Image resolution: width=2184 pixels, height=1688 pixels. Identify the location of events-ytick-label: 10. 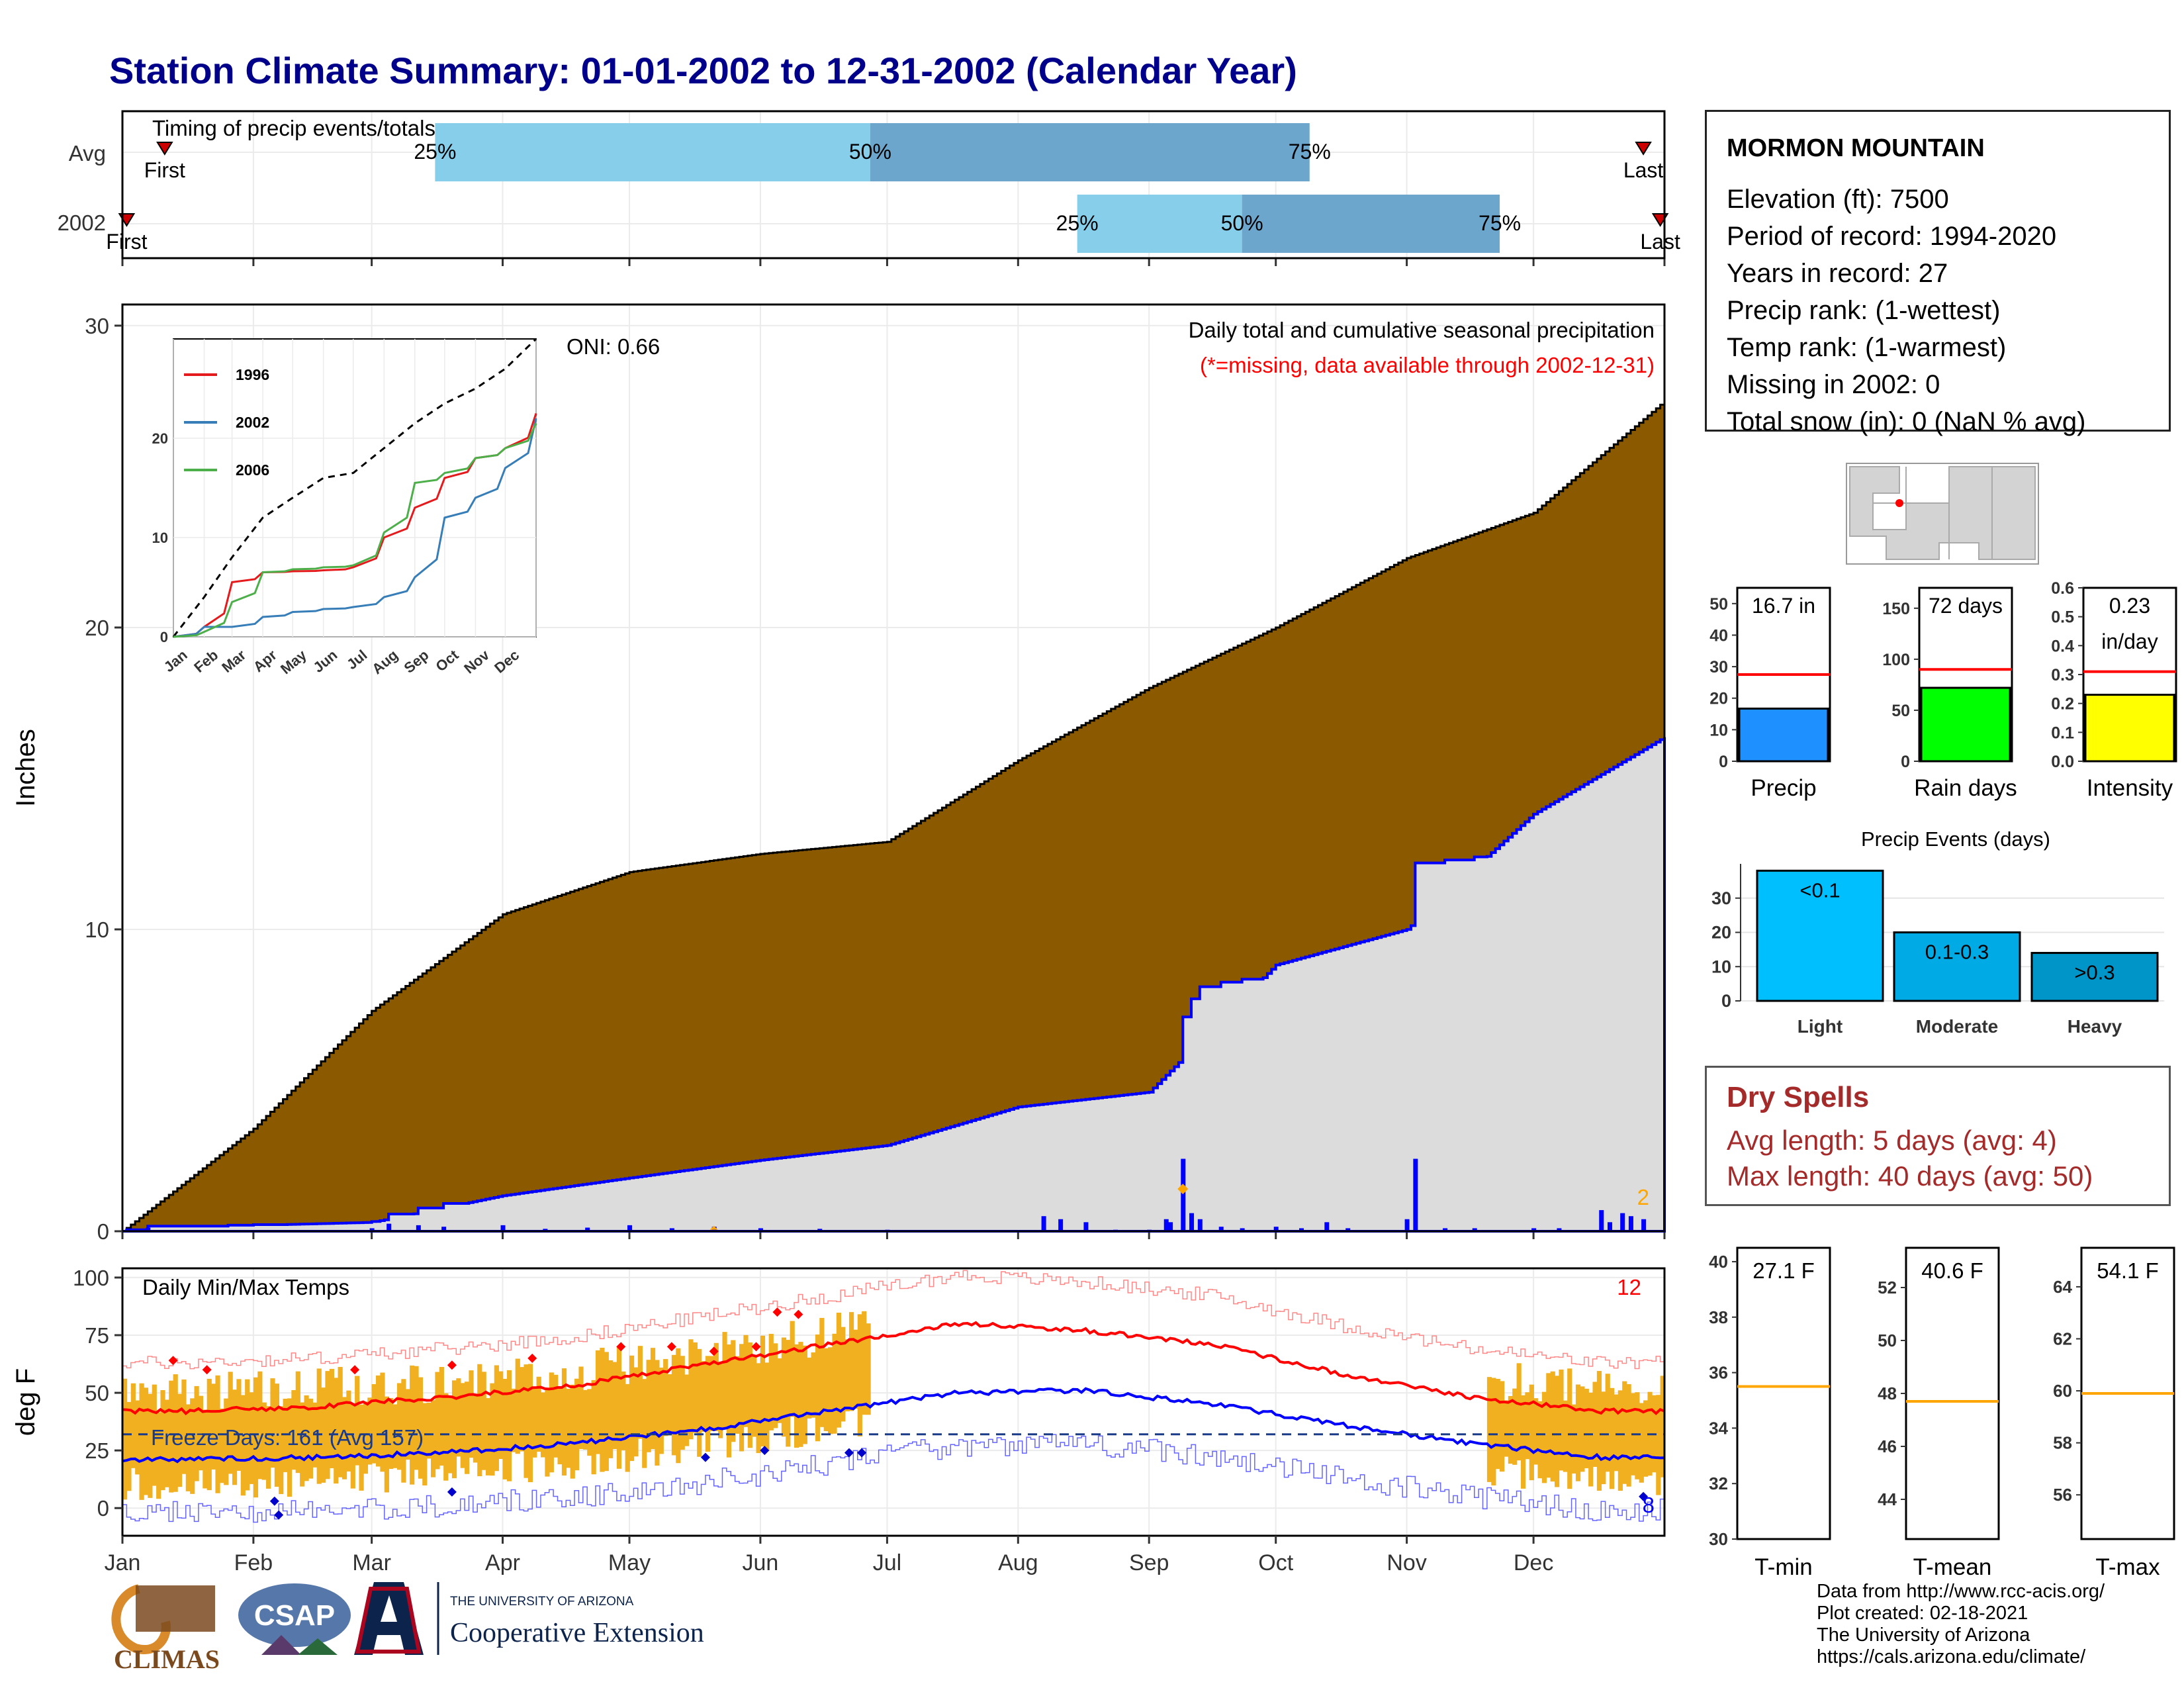
(1721, 966).